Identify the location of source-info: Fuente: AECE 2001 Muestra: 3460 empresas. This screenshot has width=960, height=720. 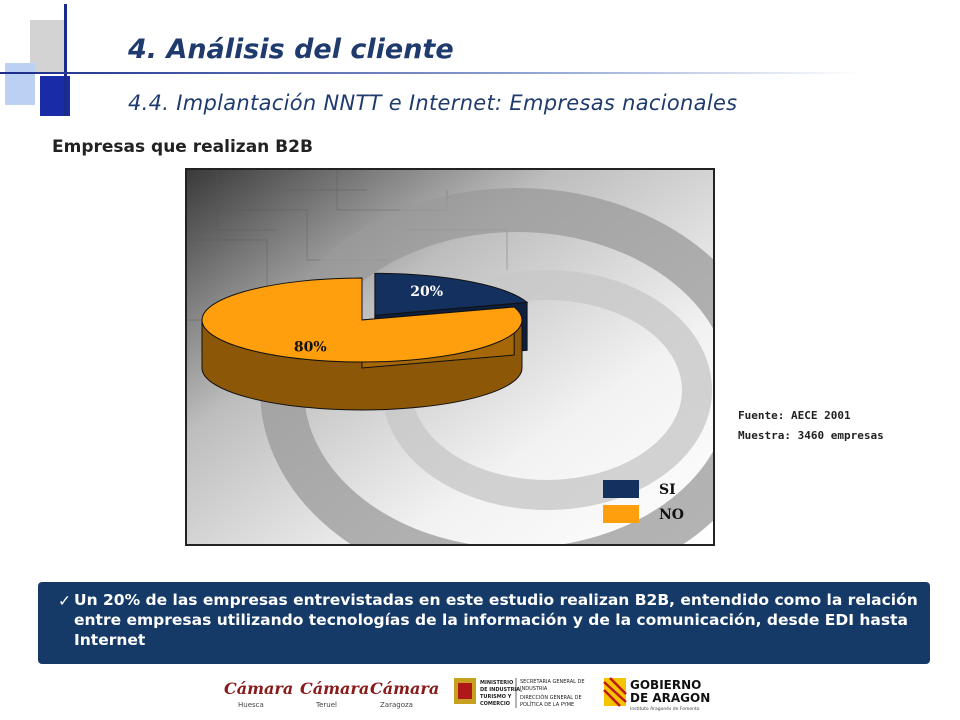
(811, 426).